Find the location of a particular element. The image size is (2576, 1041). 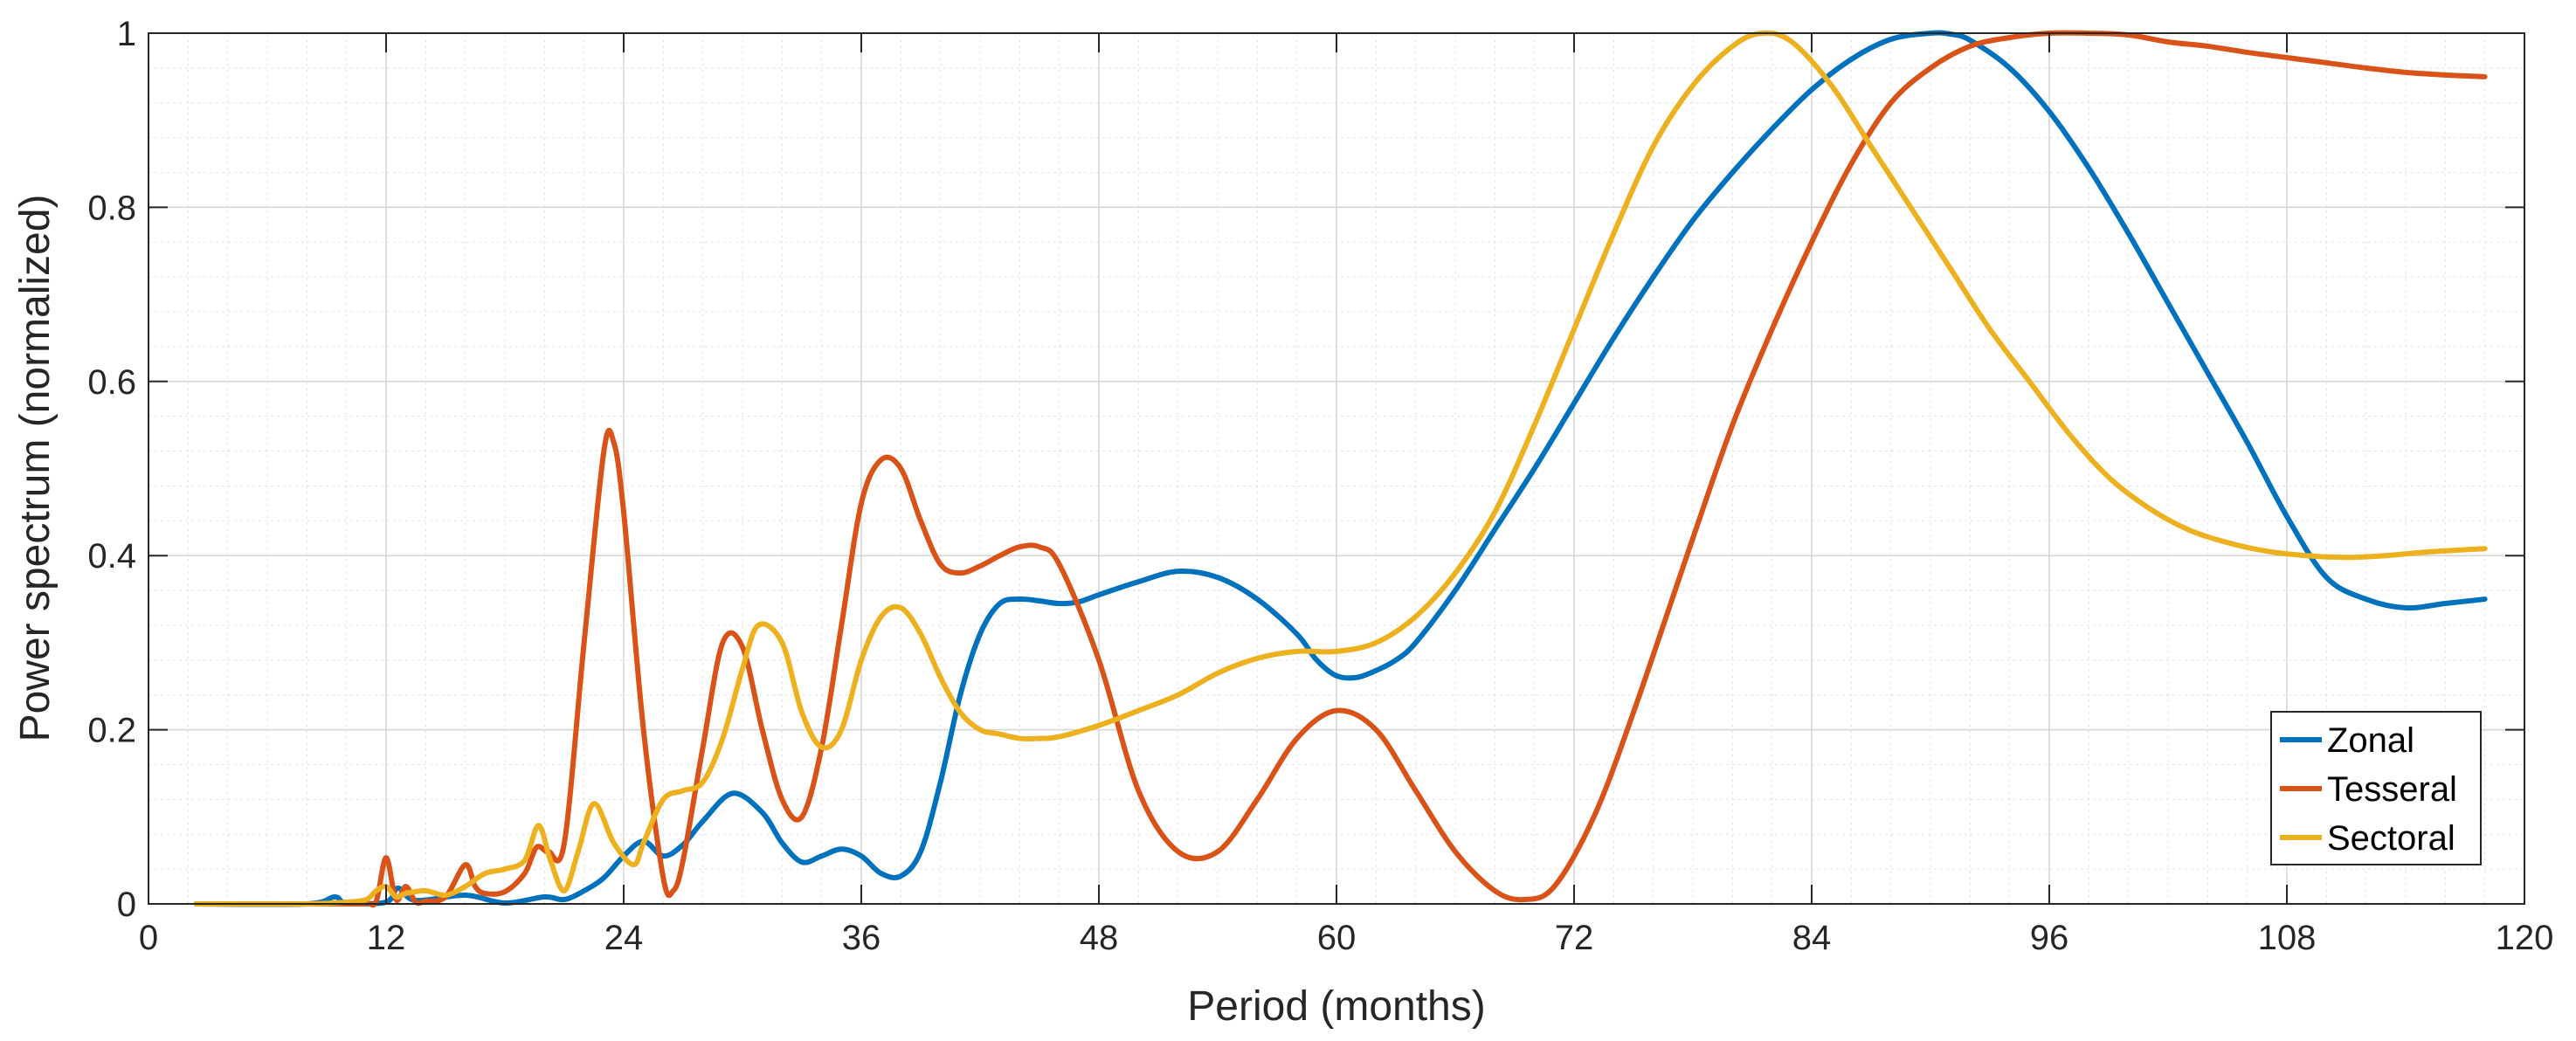

x-tick-labels: 0 12 24 36 48 60 72 84 96 108 120 is located at coordinates (1346, 938).